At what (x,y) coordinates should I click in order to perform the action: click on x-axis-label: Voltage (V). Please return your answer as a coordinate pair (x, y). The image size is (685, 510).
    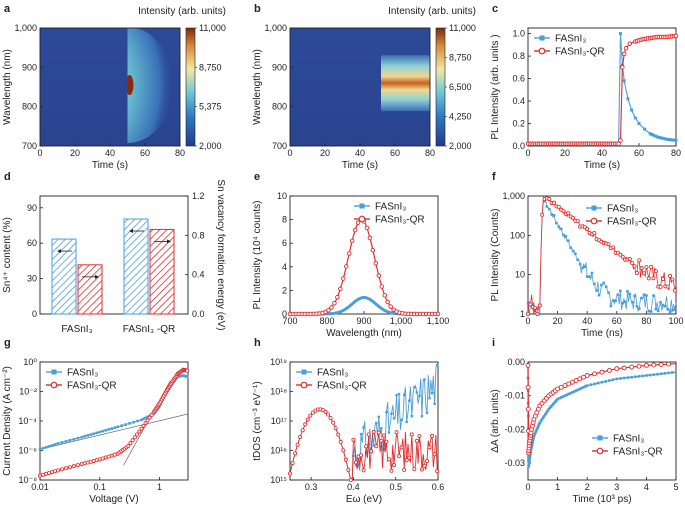
    Looking at the image, I should click on (113, 499).